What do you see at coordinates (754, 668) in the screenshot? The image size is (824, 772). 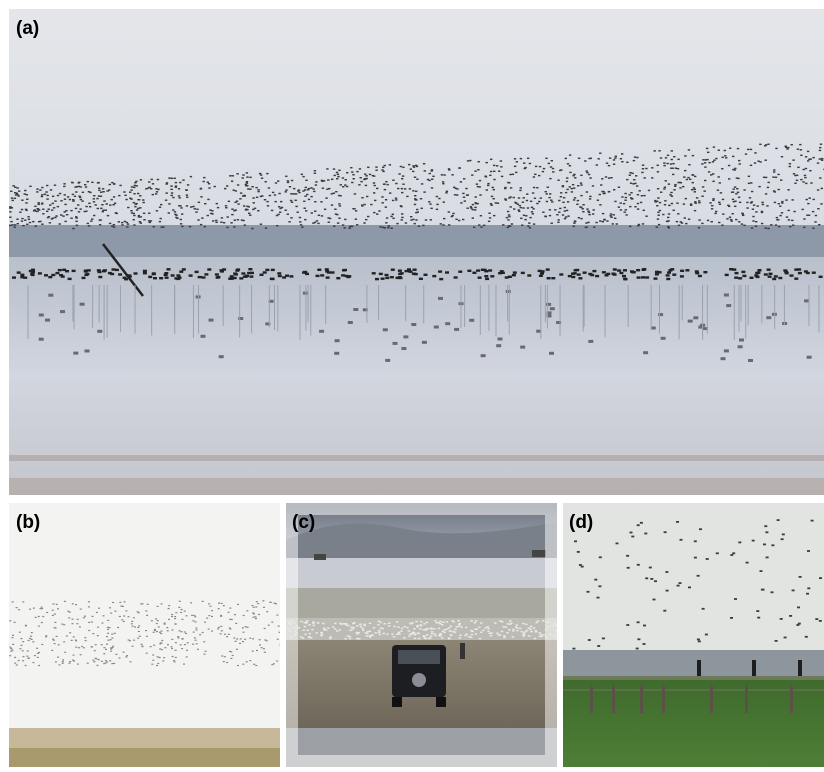 I see `person` at bounding box center [754, 668].